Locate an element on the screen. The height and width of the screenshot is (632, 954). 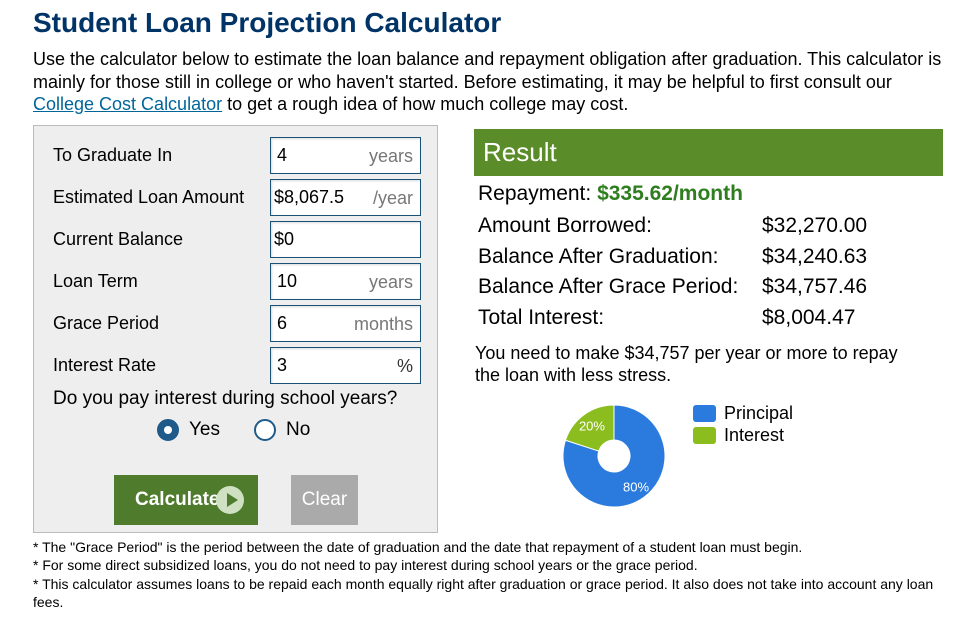
amount-borrowed-value: $32,270.00 is located at coordinates (815, 225).